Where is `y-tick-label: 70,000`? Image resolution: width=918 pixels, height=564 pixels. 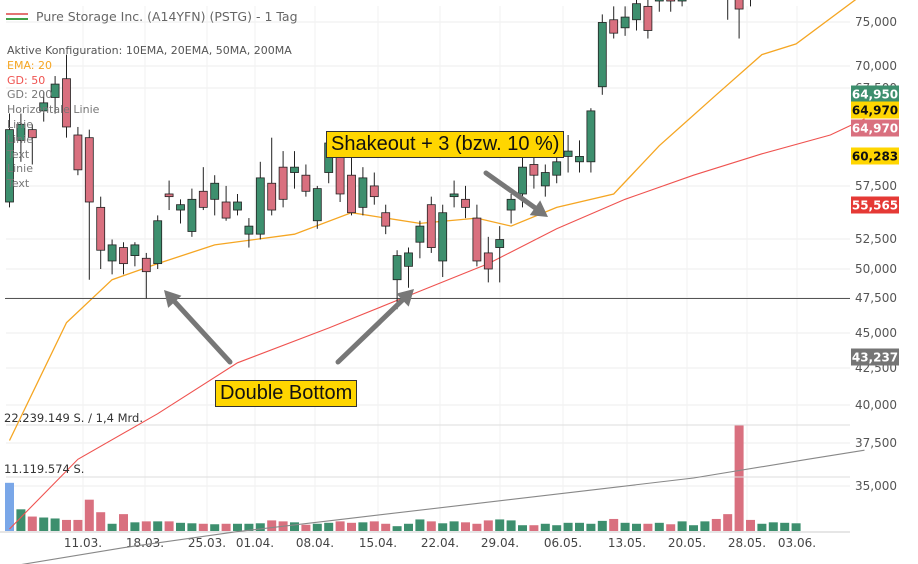 y-tick-label: 70,000 is located at coordinates (876, 66).